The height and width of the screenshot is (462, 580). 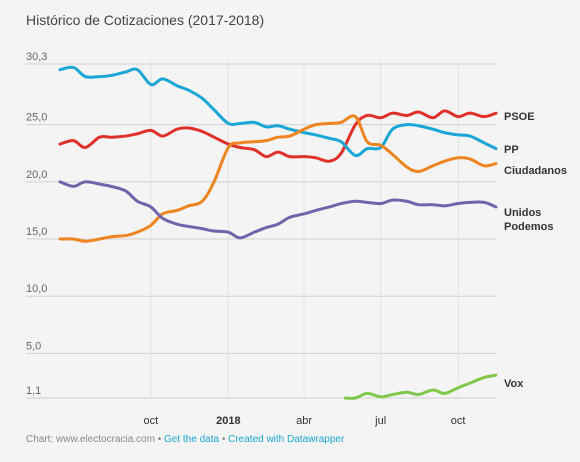 I want to click on y-tick-label: 20,0, so click(x=36, y=175).